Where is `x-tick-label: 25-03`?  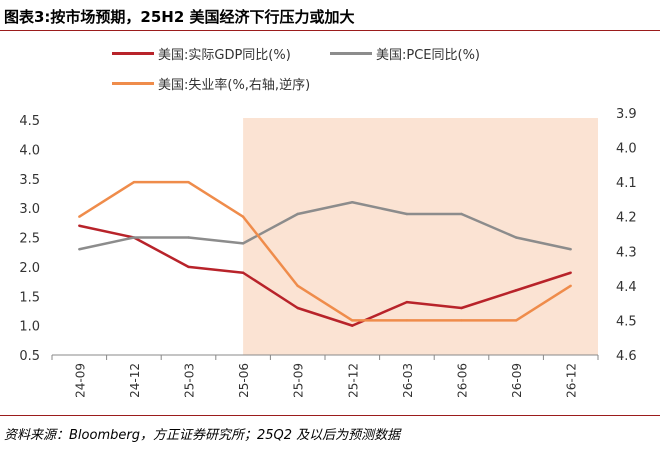 x-tick-label: 25-03 is located at coordinates (190, 380).